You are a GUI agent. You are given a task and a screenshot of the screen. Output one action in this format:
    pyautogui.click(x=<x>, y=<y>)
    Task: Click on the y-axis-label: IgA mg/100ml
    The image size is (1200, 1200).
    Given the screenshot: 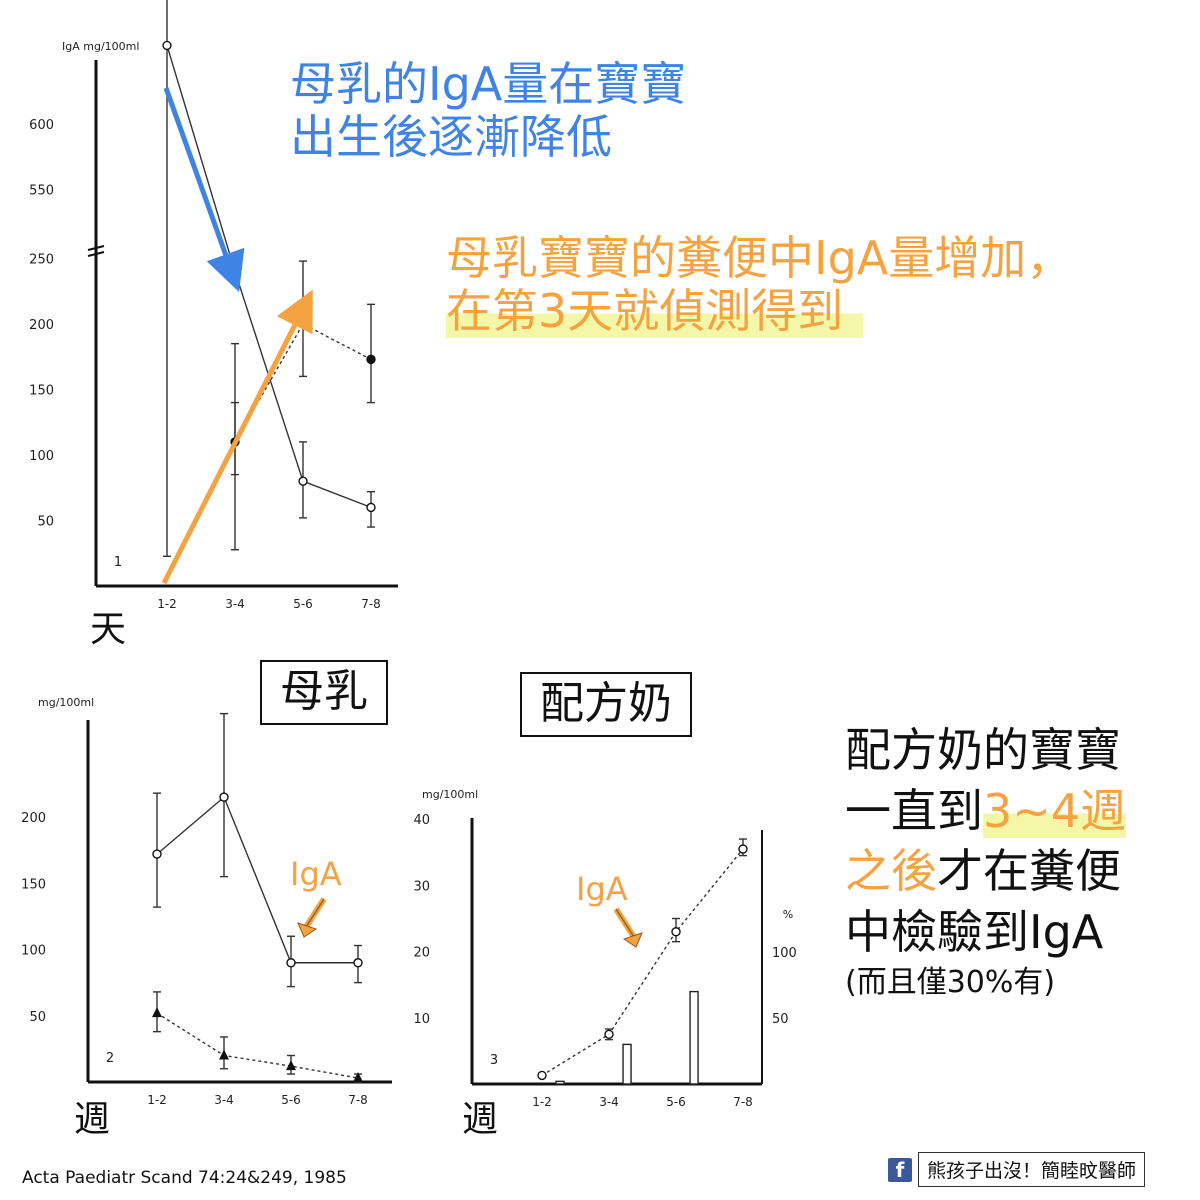 What is the action you would take?
    pyautogui.click(x=100, y=46)
    